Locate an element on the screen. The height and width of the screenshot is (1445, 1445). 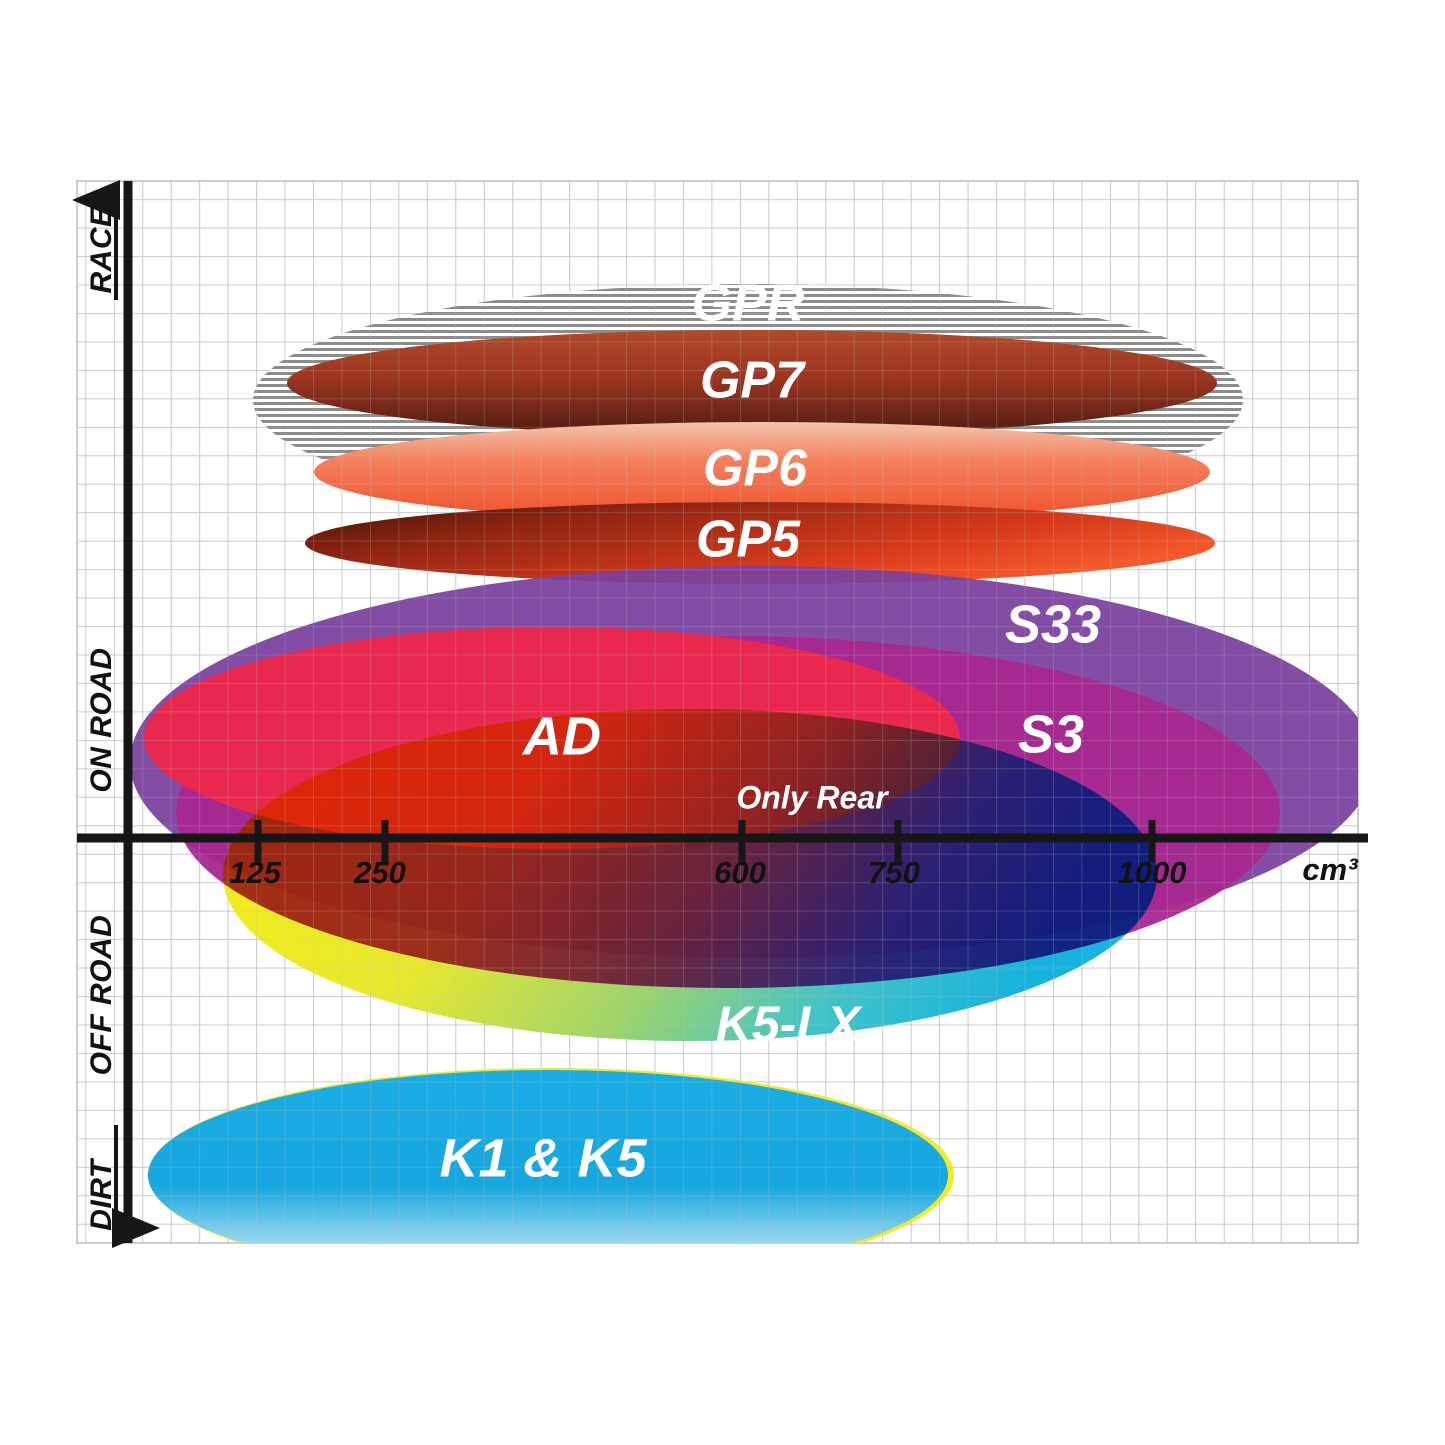
x-axis-ticks is located at coordinates (705, 841).